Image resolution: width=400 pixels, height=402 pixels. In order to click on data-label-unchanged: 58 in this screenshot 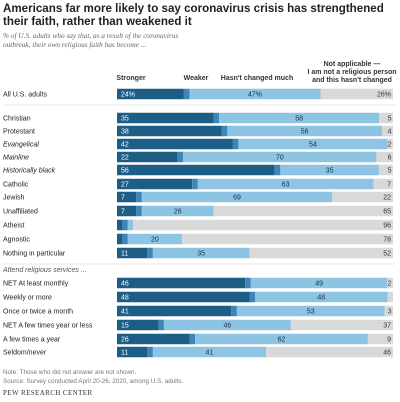, I will do `click(299, 119)`.